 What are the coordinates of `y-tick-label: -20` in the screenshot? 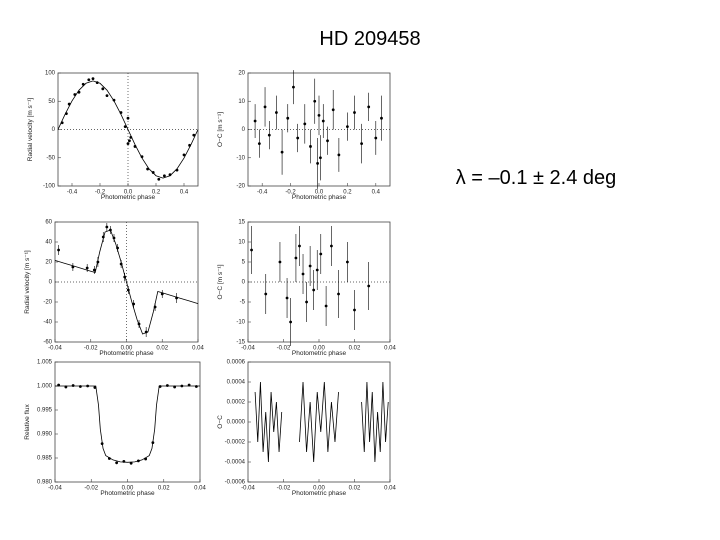 It's located at (240, 187).